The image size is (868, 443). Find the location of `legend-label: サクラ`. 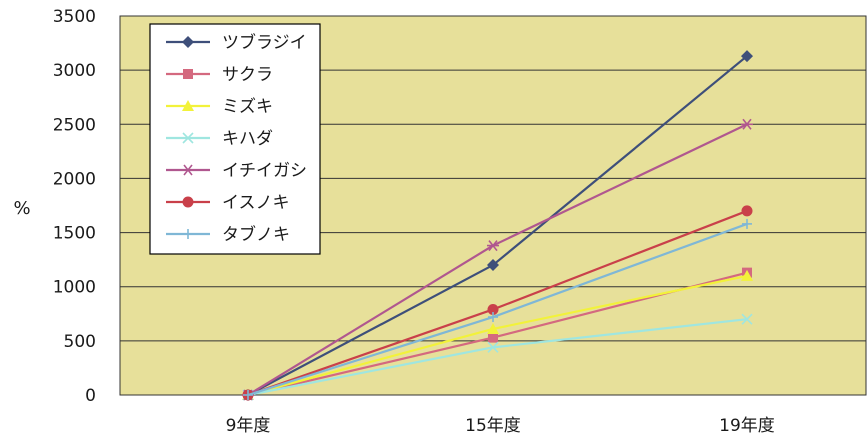

legend-label: サクラ is located at coordinates (247, 75).